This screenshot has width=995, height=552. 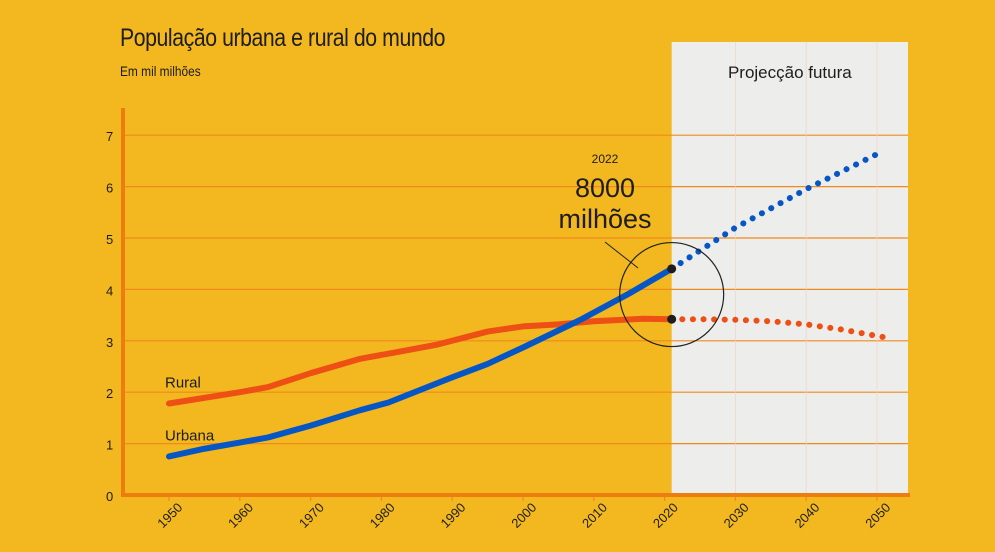 I want to click on x-tick-label: 1950, so click(x=169, y=515).